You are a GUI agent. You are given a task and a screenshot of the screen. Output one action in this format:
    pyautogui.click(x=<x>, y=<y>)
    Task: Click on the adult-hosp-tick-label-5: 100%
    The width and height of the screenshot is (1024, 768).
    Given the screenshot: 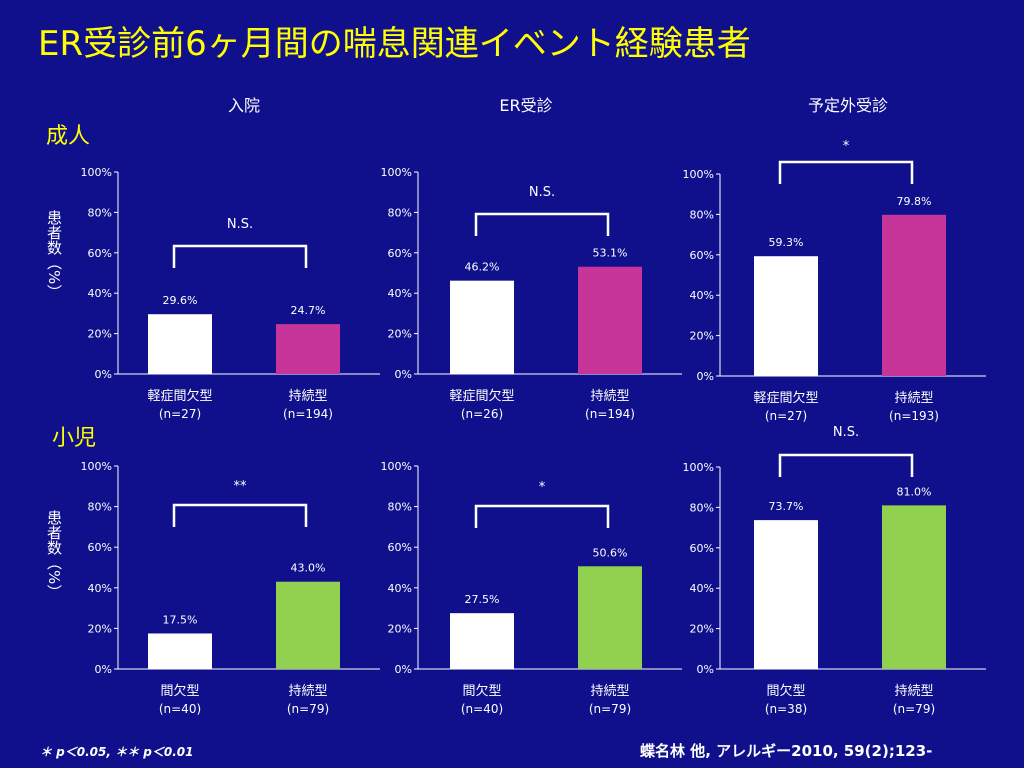 What is the action you would take?
    pyautogui.click(x=96, y=172)
    